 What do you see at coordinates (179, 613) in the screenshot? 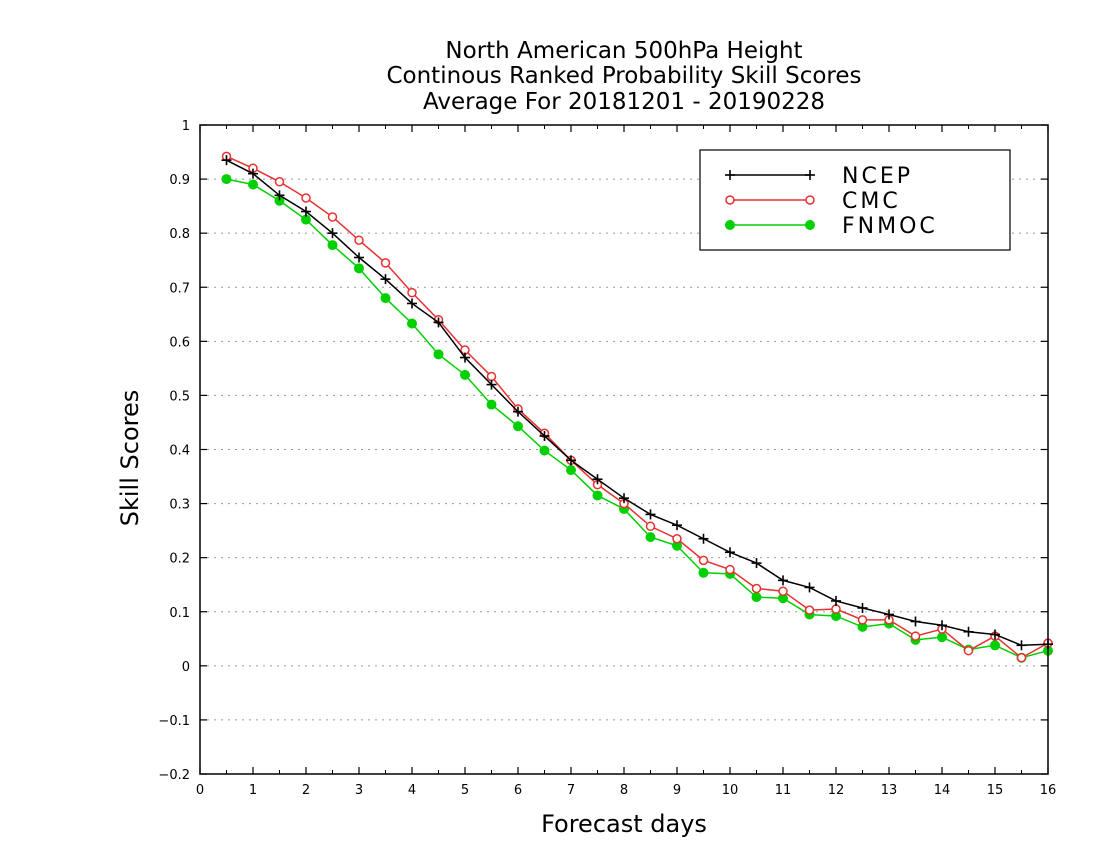
I see `y-tick-label: 0.1` at bounding box center [179, 613].